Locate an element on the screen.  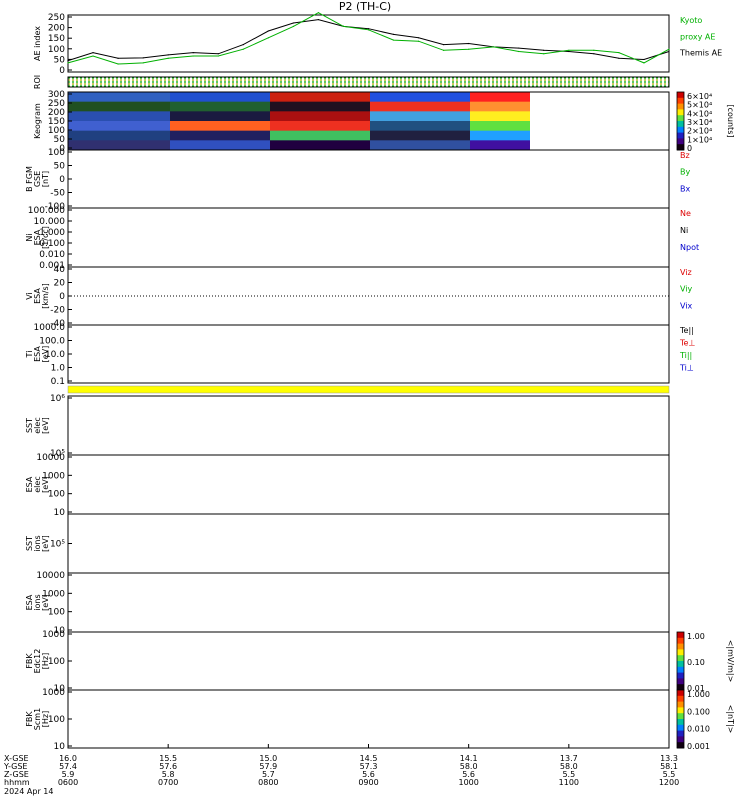
ae-series is located at coordinates (368, 38).